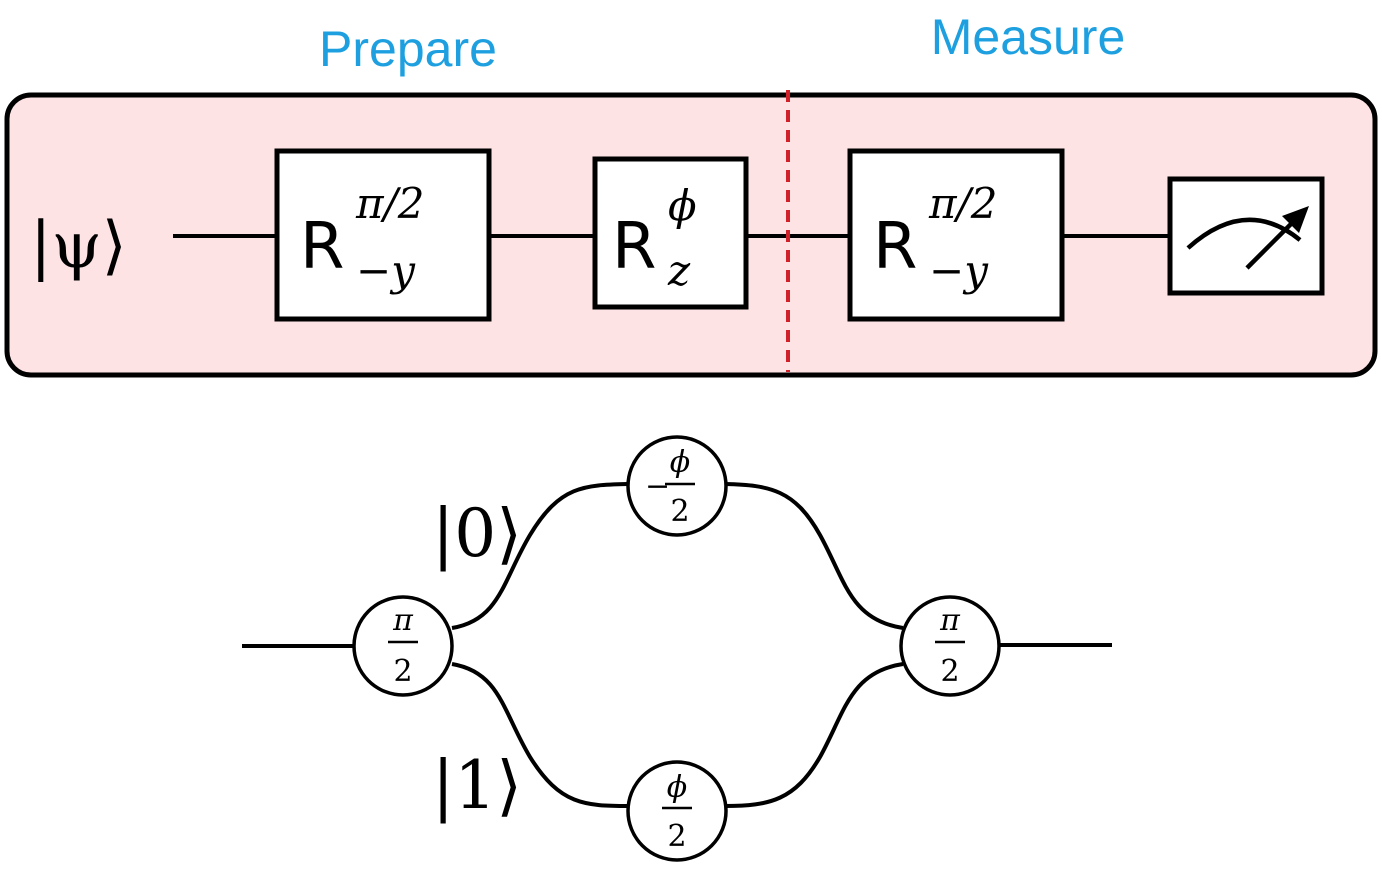 This screenshot has height=872, width=1382. I want to click on gate-ry-prepare-base: R, so click(322, 247).